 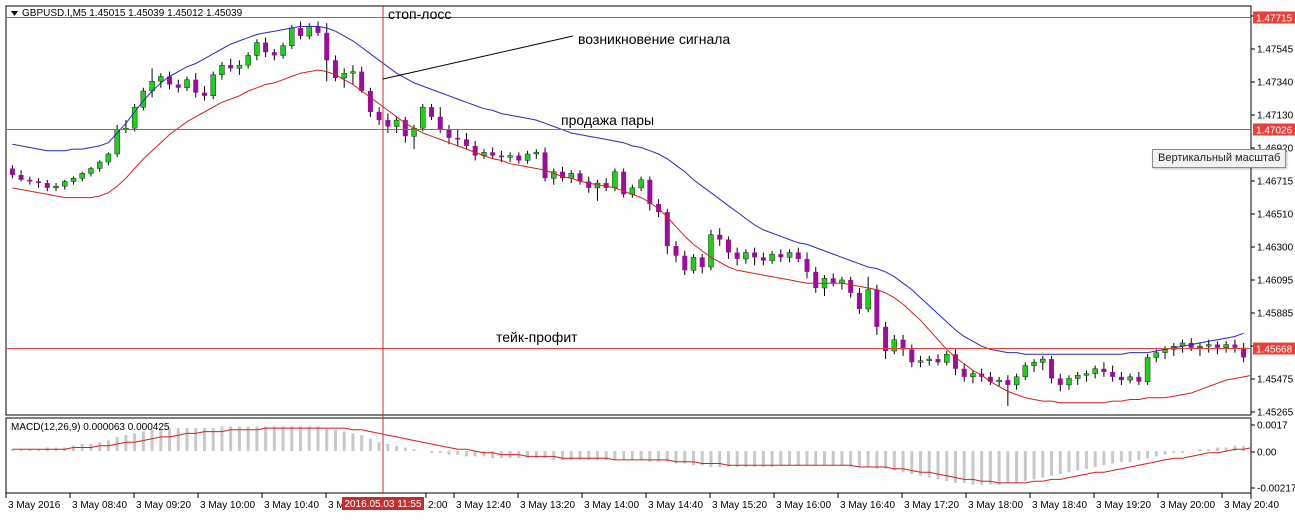 What do you see at coordinates (628, 455) in the screenshot?
I see `macd-indicator-pane` at bounding box center [628, 455].